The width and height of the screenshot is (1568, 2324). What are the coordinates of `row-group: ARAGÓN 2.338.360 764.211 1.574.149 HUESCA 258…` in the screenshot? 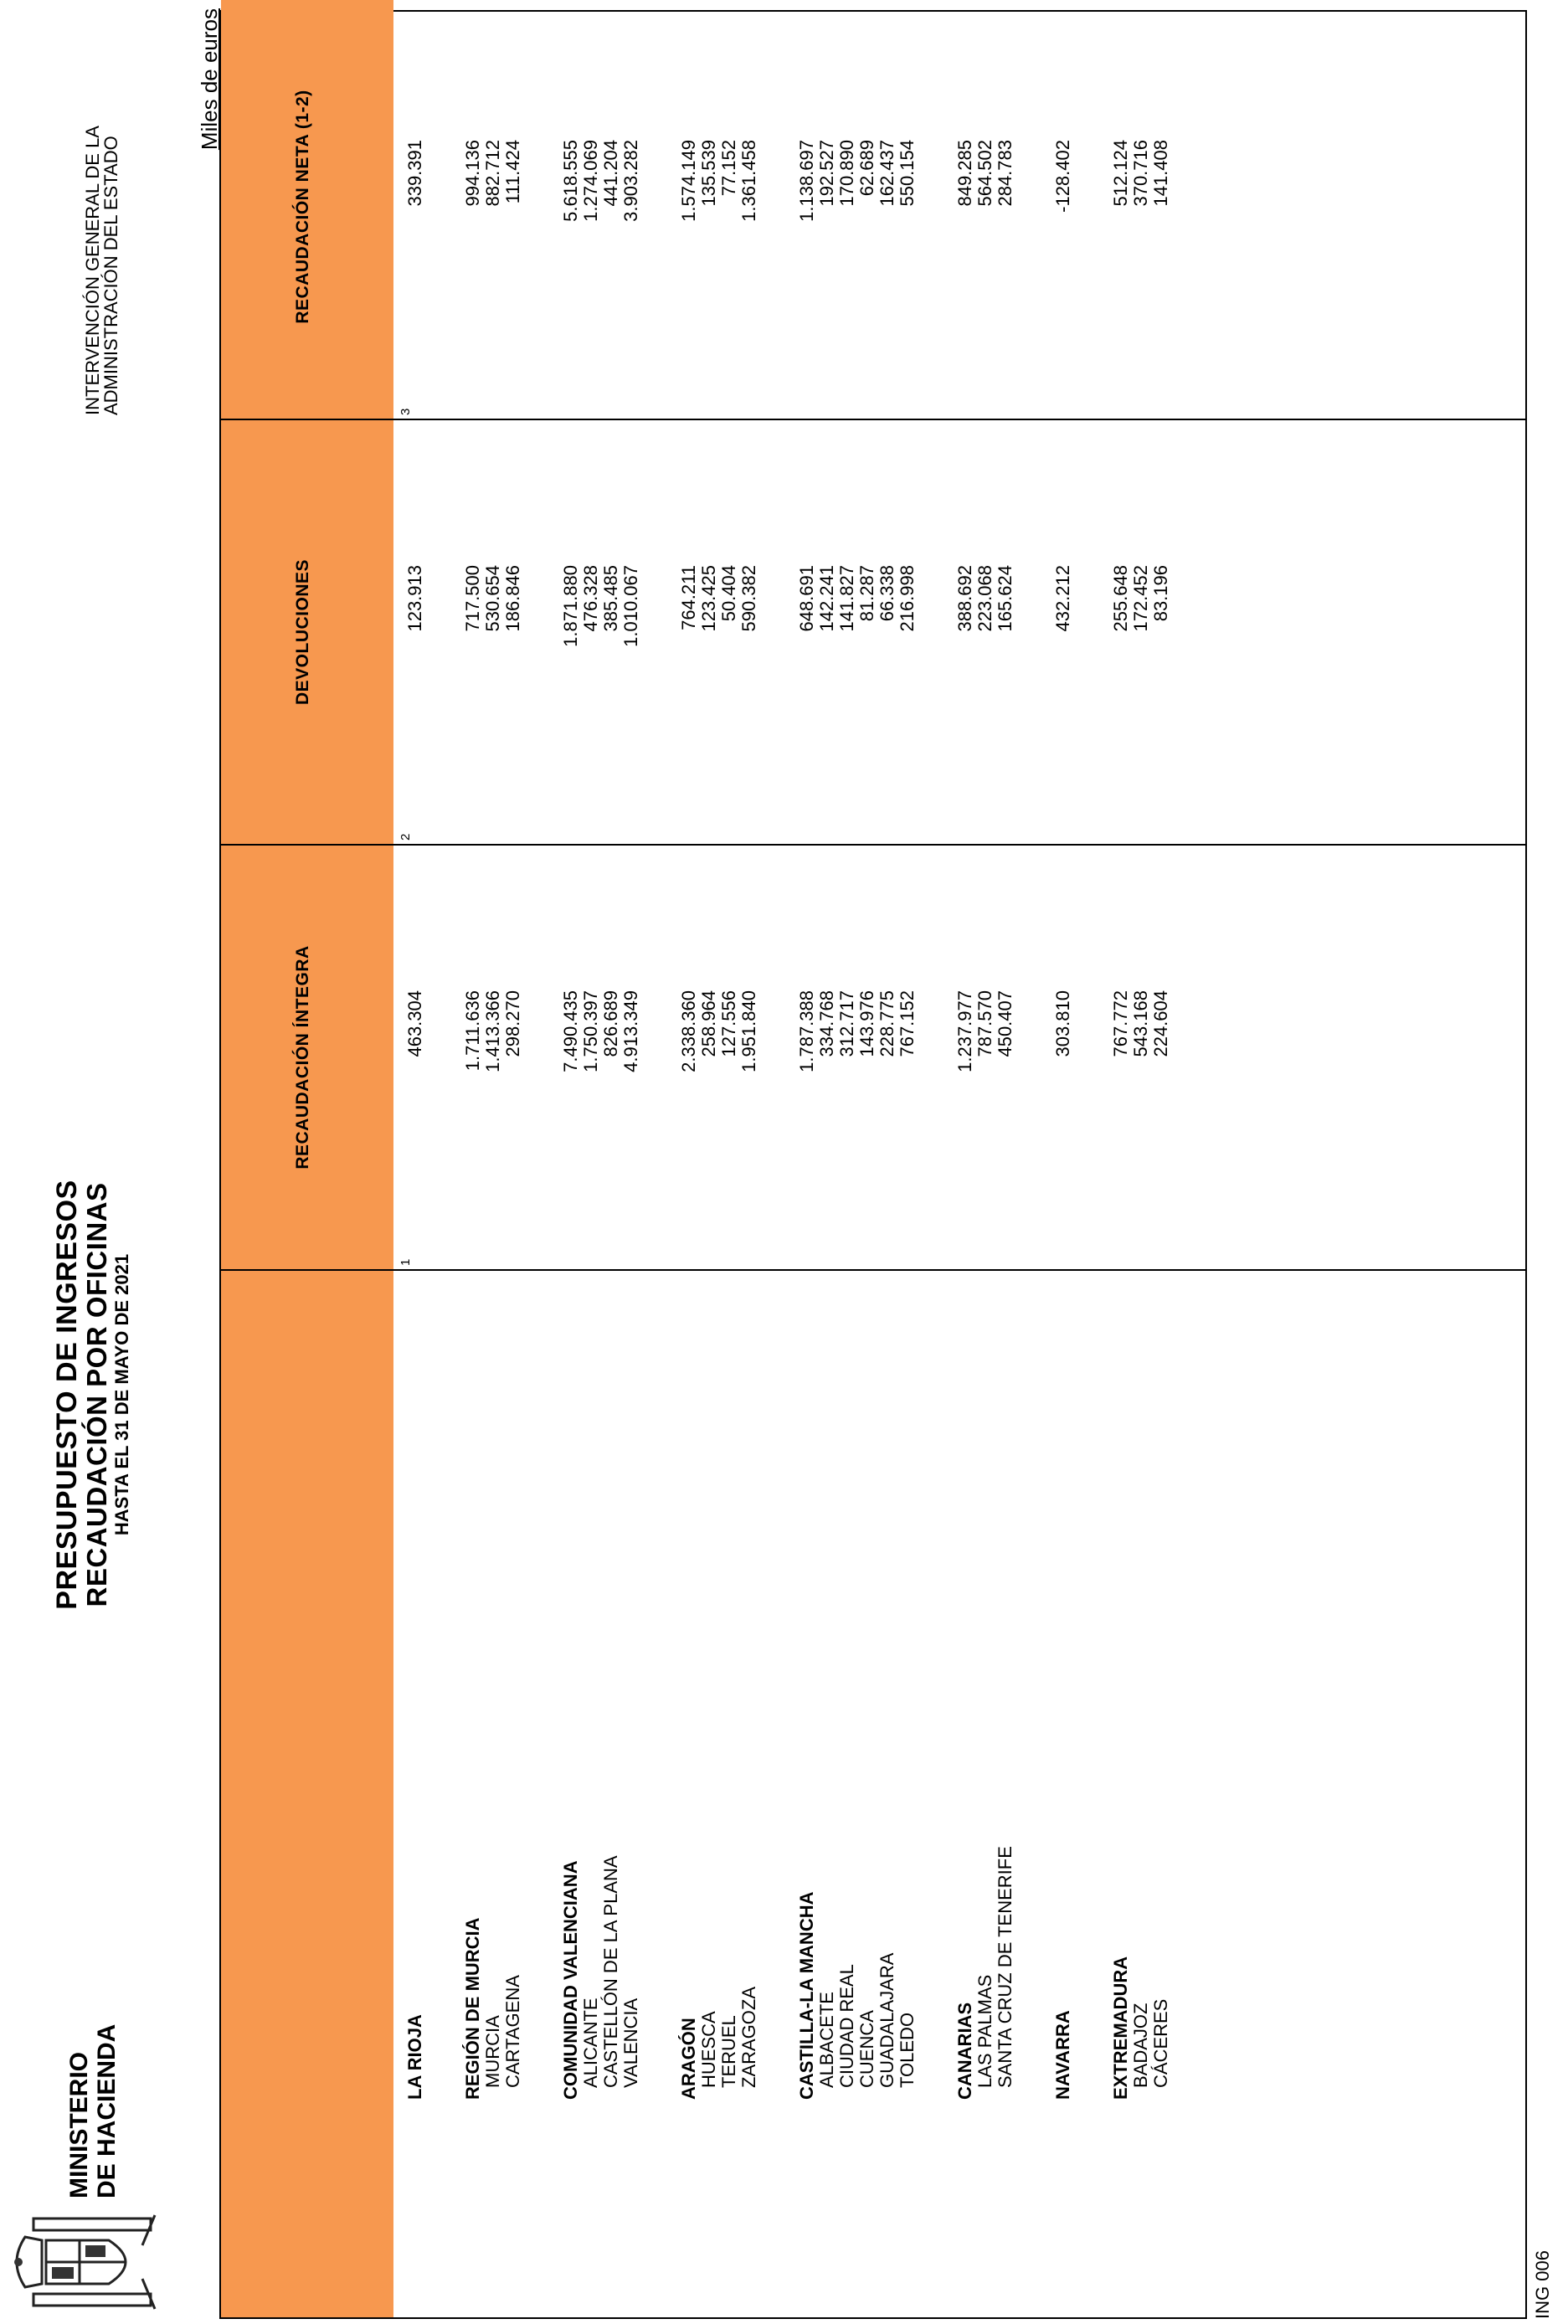 It's located at (718, 1165).